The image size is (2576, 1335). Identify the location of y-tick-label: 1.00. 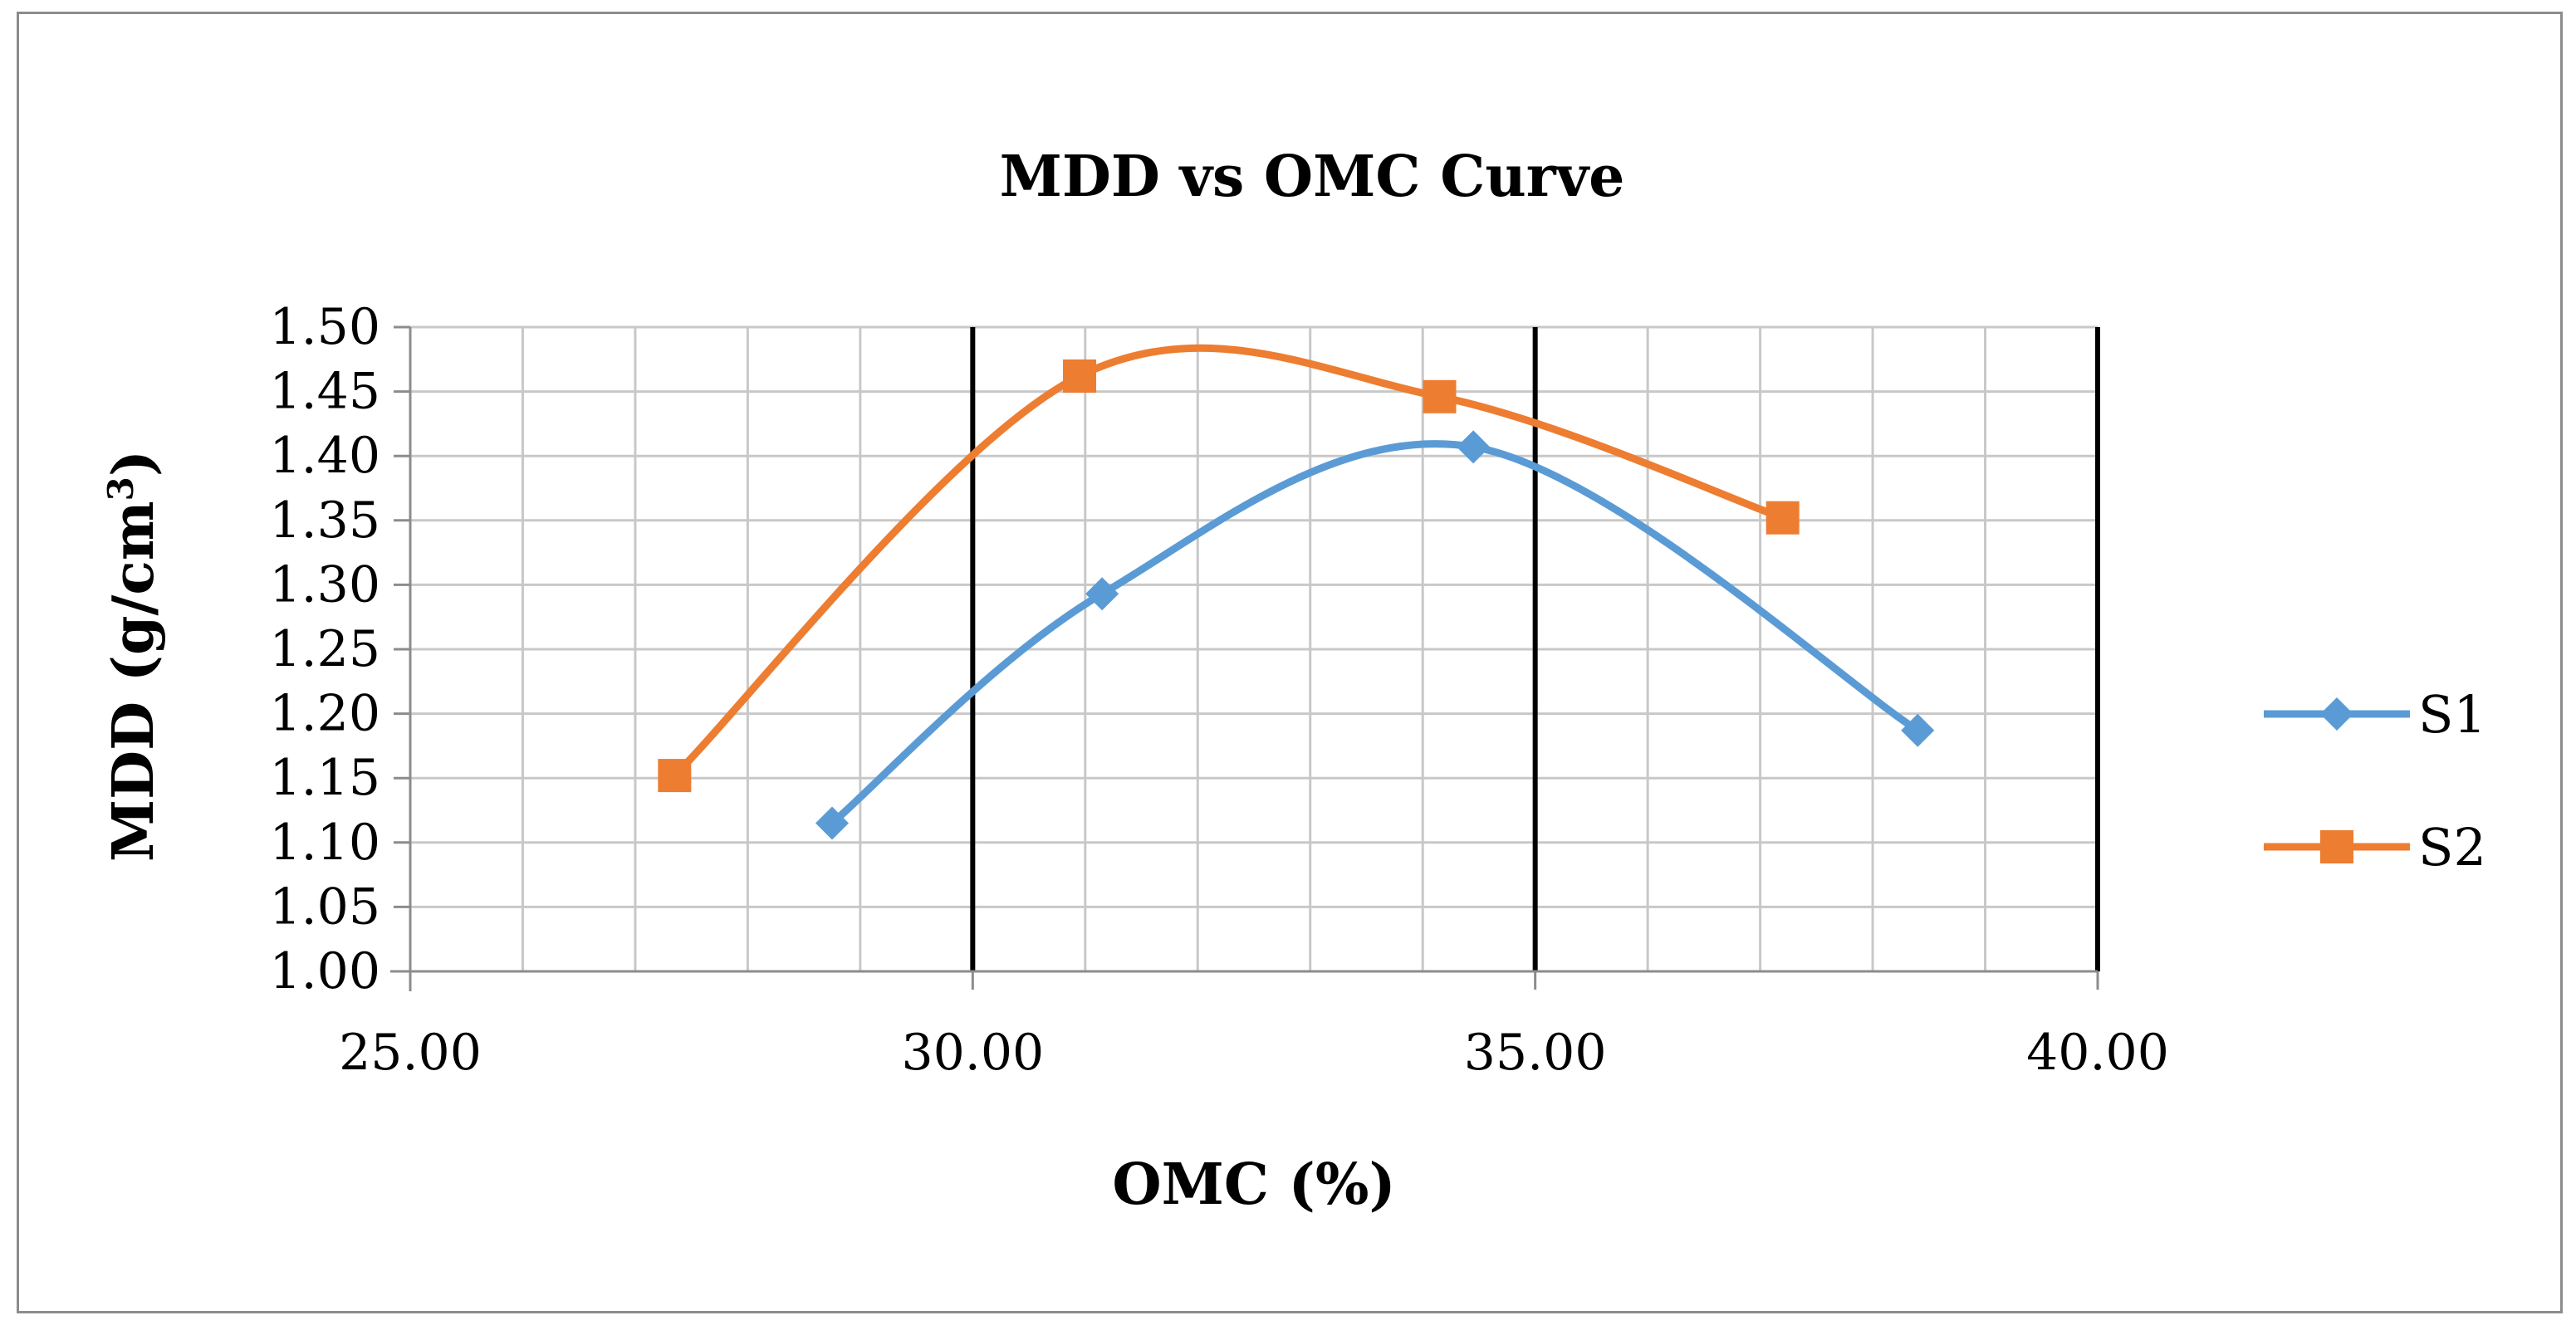
(325, 971).